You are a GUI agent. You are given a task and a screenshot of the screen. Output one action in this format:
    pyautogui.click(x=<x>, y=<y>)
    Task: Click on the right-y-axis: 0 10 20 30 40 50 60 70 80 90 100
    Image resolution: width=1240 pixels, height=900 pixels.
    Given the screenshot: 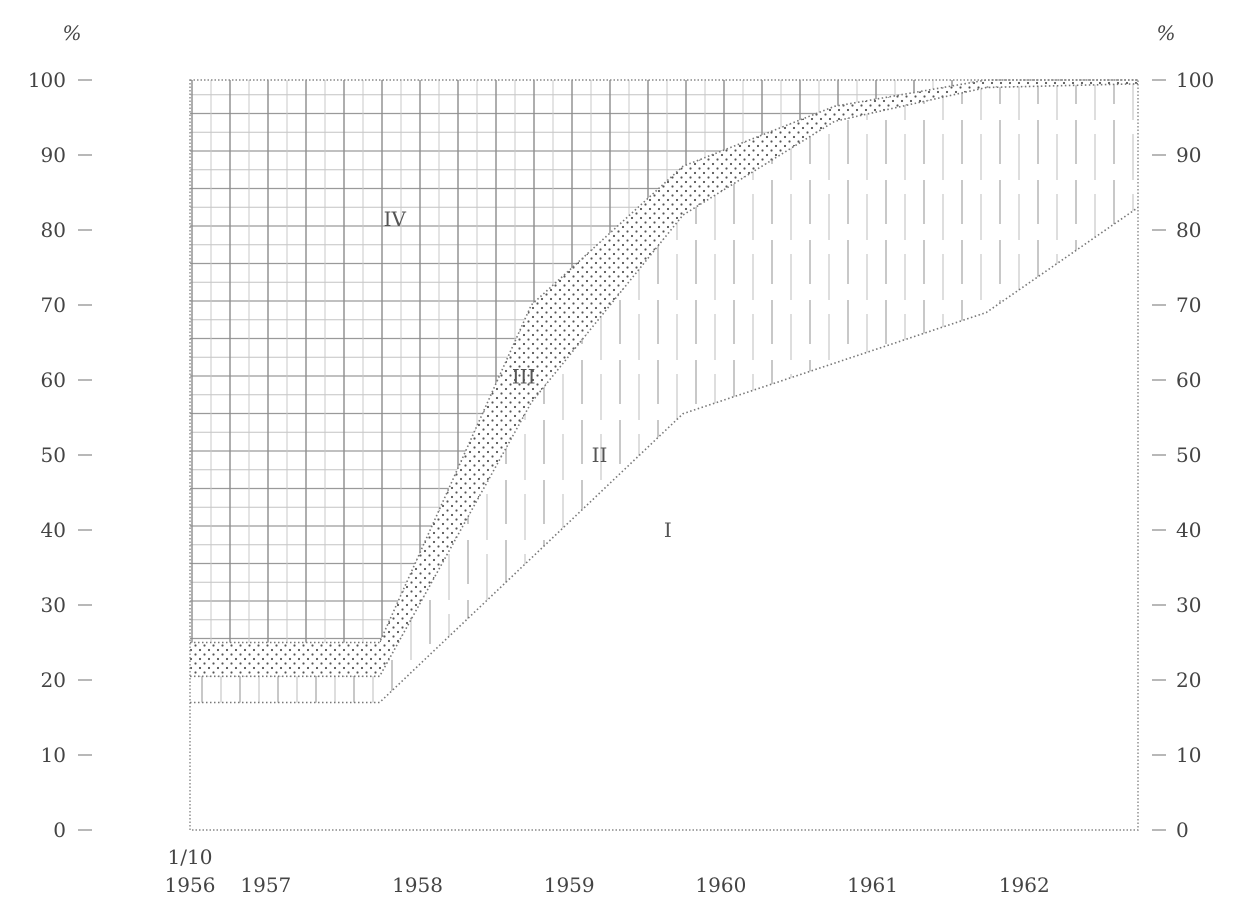 What is the action you would take?
    pyautogui.click(x=1183, y=455)
    